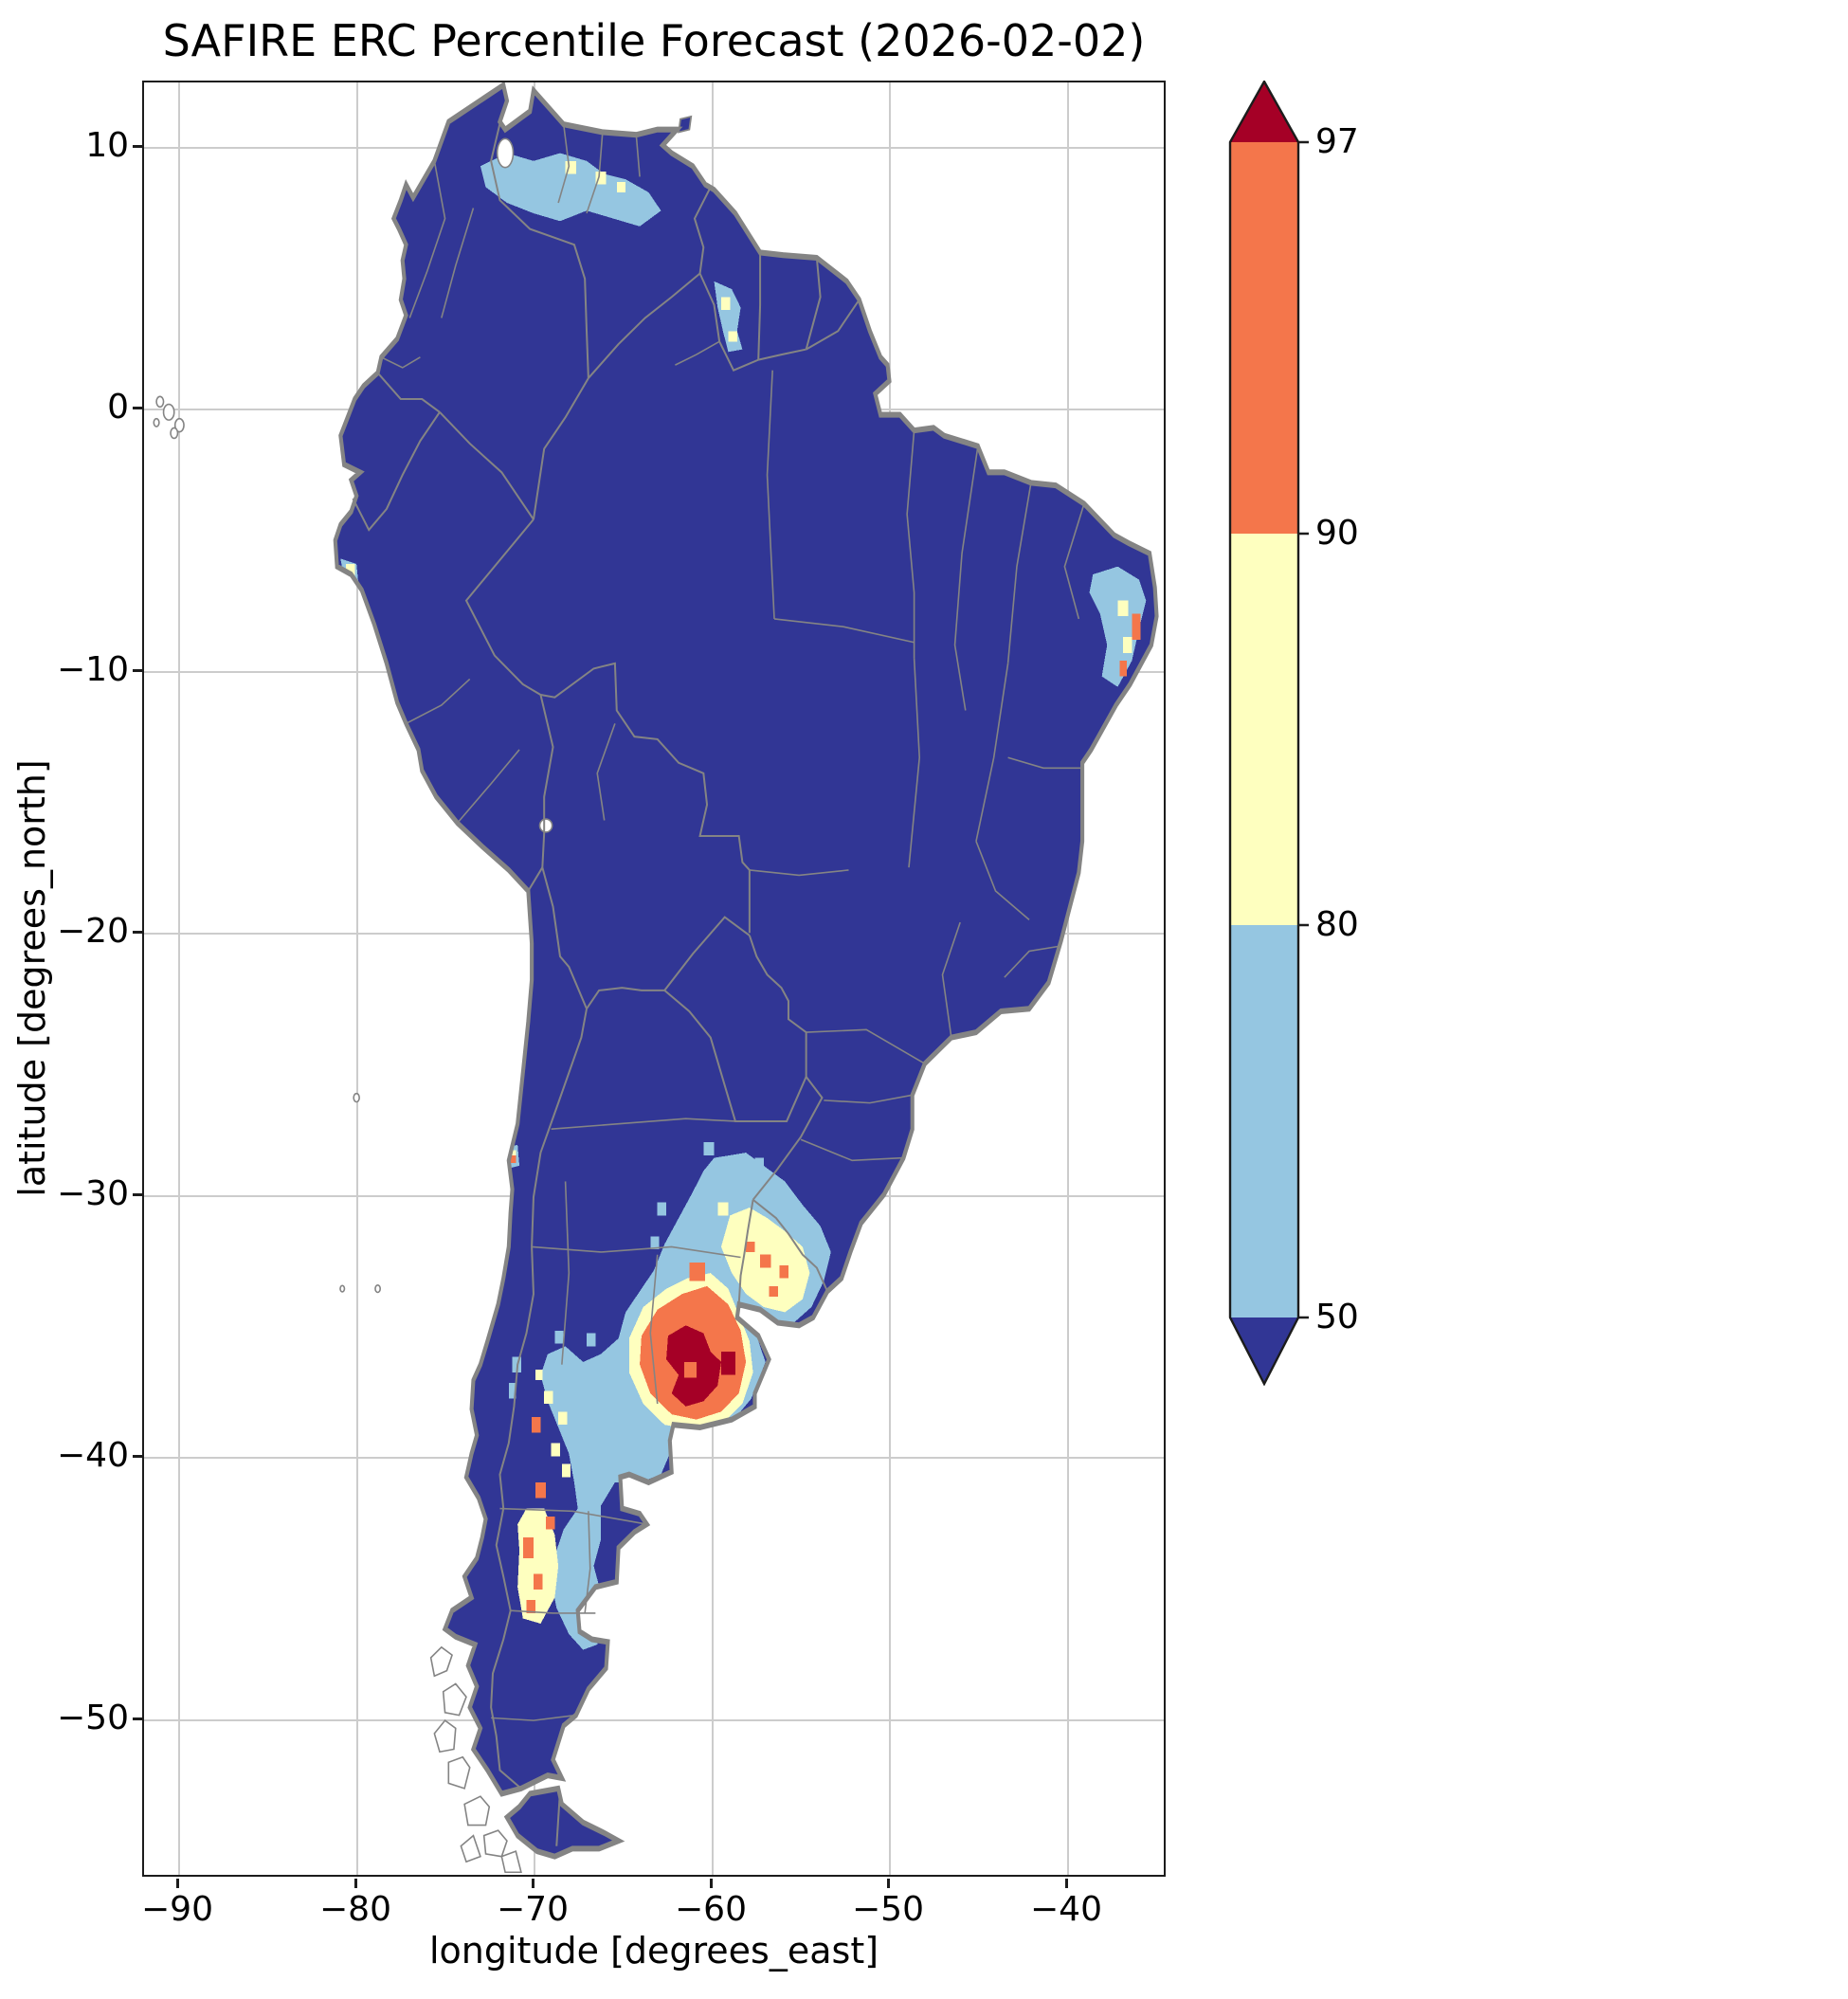  I want to click on gridline-horizontal, so click(654, 1720).